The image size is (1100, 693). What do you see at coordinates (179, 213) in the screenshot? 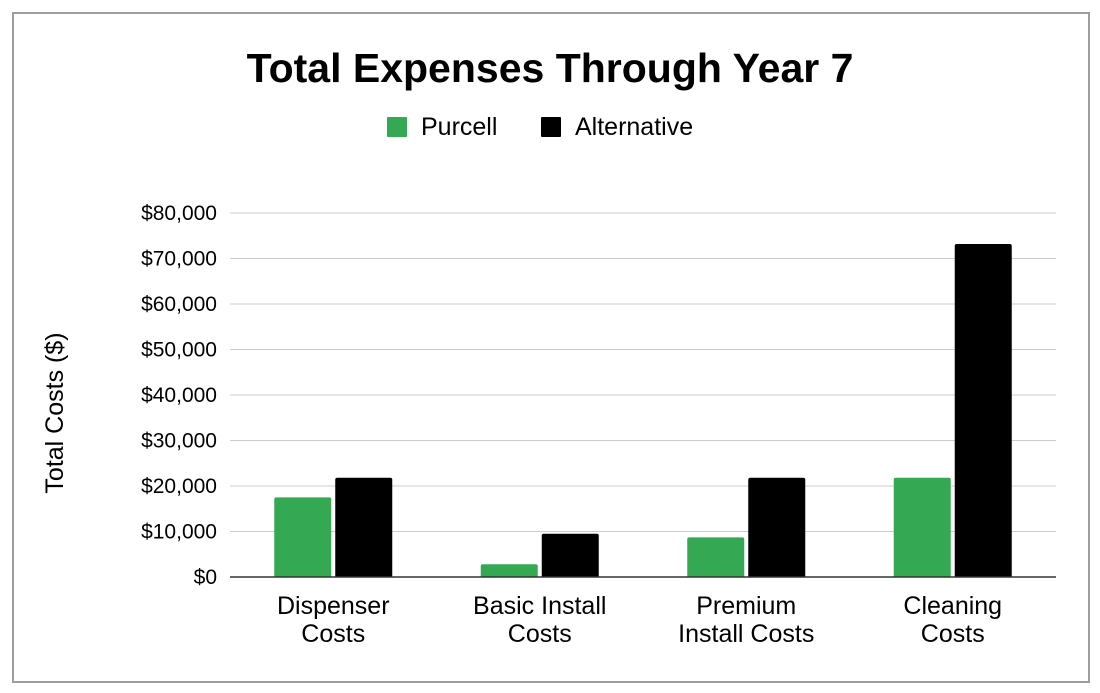
I see `y-tick-label: $80,000` at bounding box center [179, 213].